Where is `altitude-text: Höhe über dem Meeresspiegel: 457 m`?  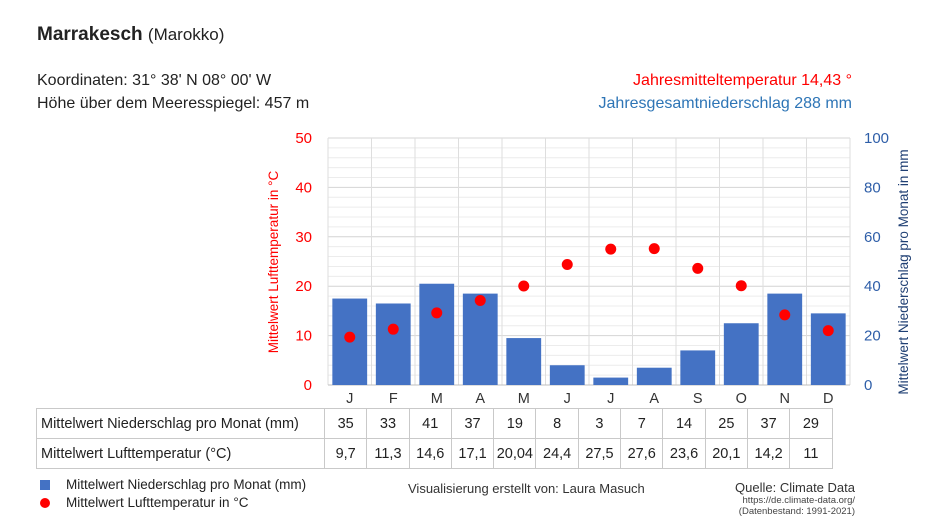 altitude-text: Höhe über dem Meeresspiegel: 457 m is located at coordinates (173, 103).